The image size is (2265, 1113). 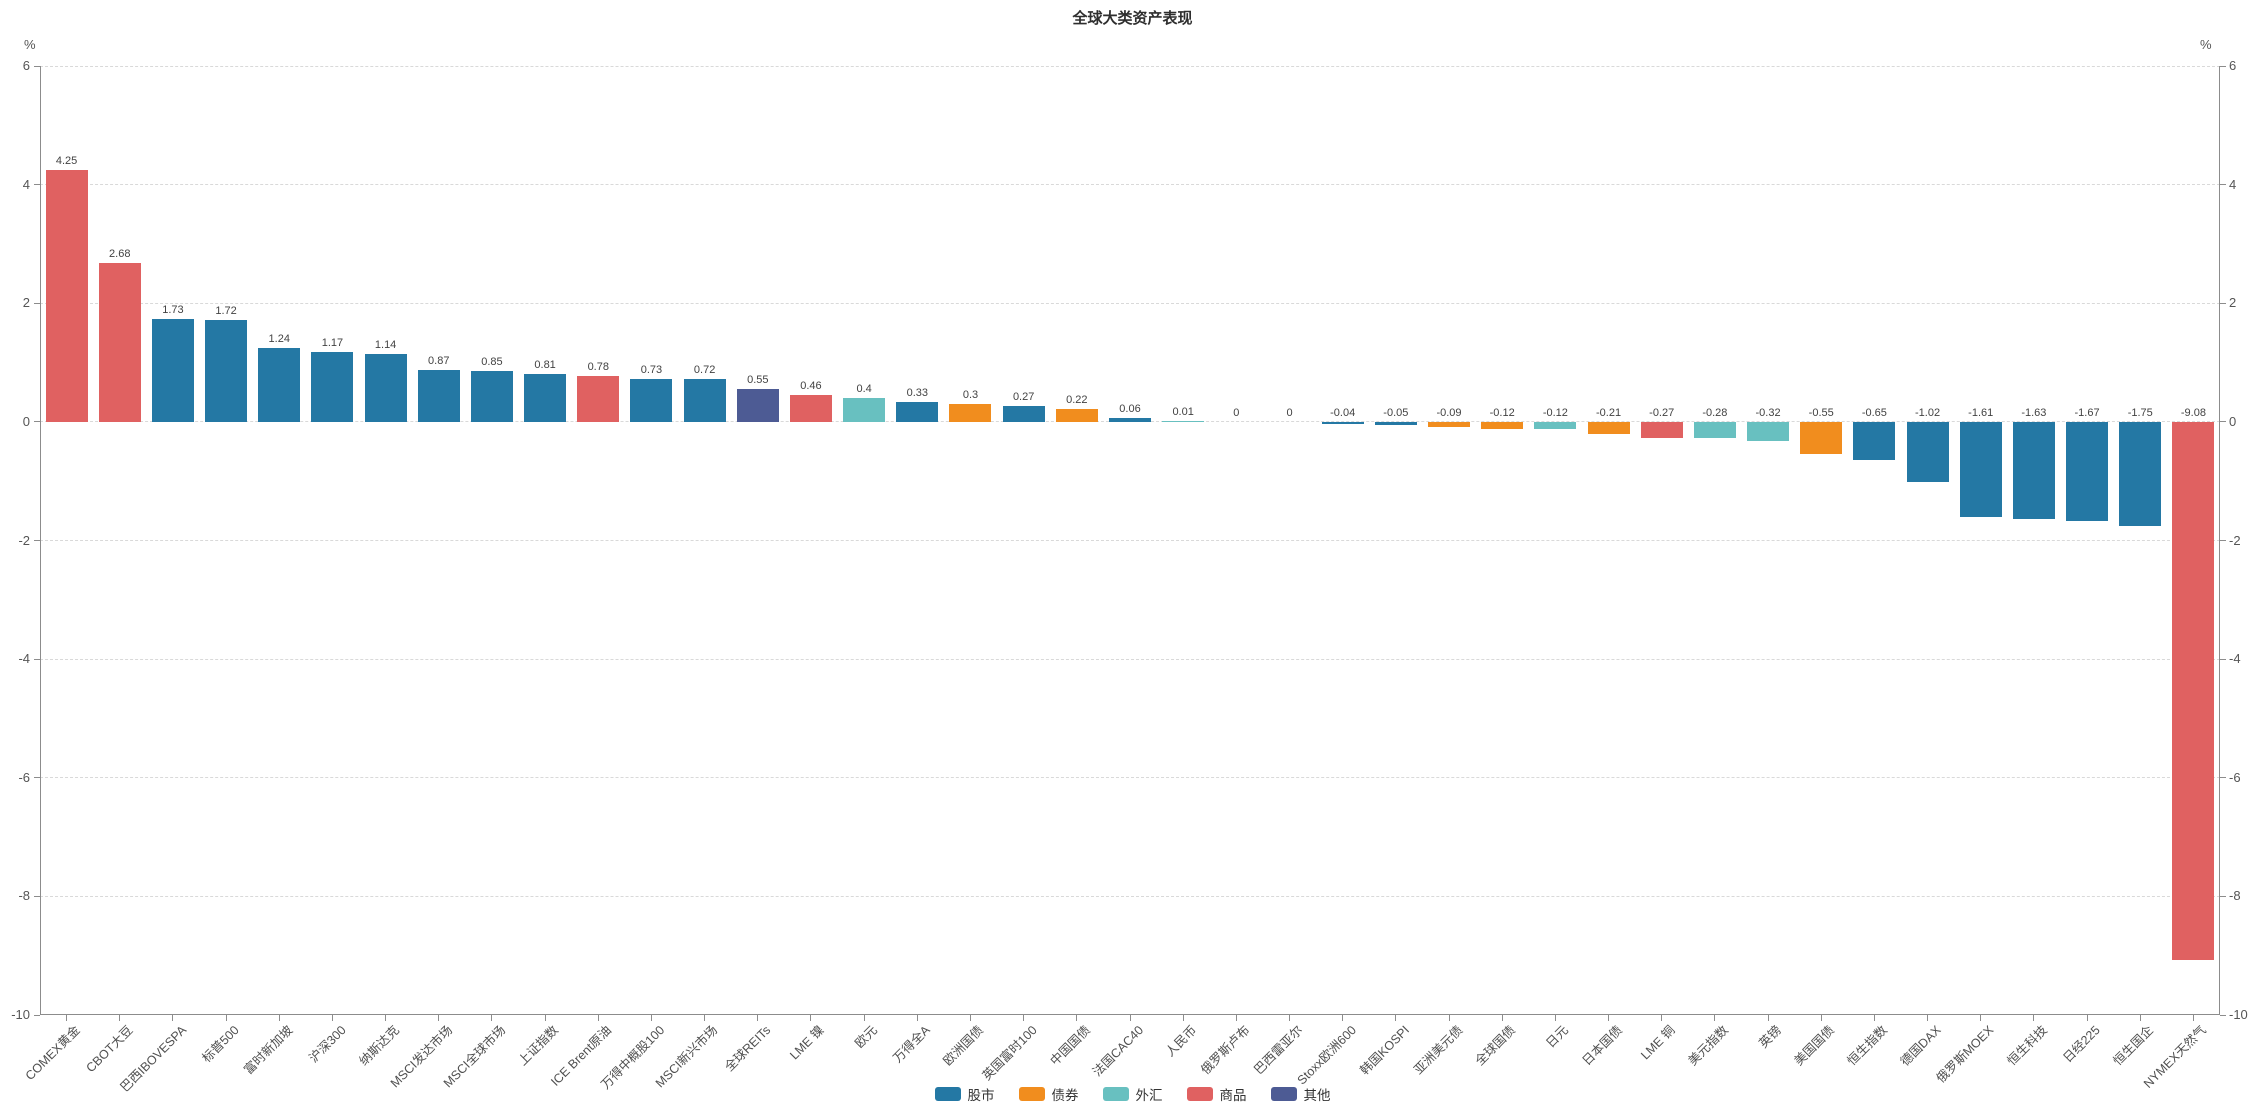 I want to click on y-axis-tick-label: 6, so click(x=2233, y=65).